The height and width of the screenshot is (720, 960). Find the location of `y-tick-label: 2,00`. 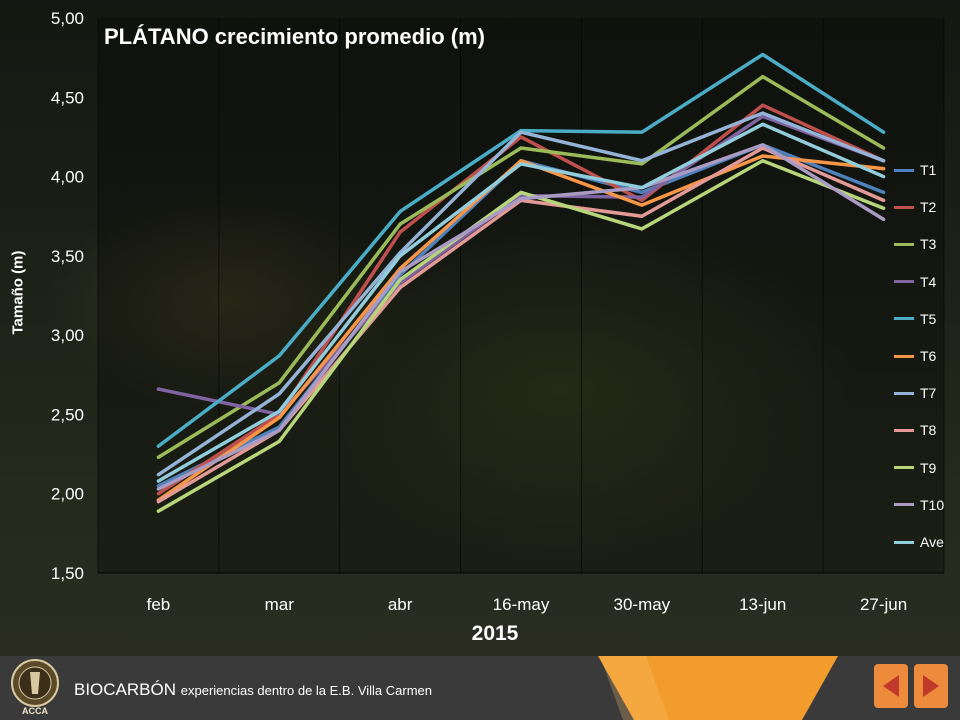

y-tick-label: 2,00 is located at coordinates (67, 494).